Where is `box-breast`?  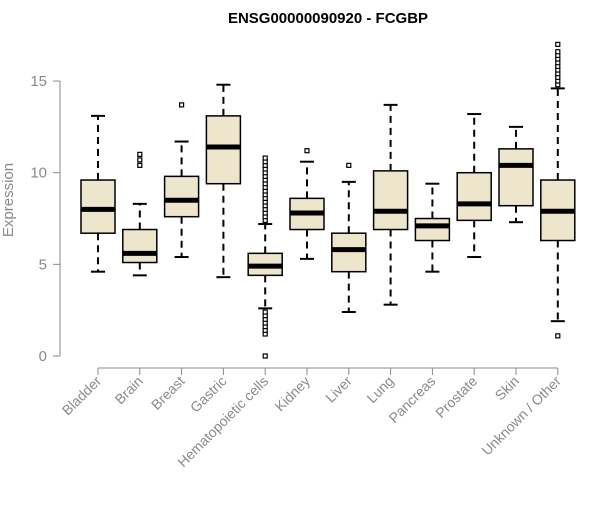
box-breast is located at coordinates (181, 180).